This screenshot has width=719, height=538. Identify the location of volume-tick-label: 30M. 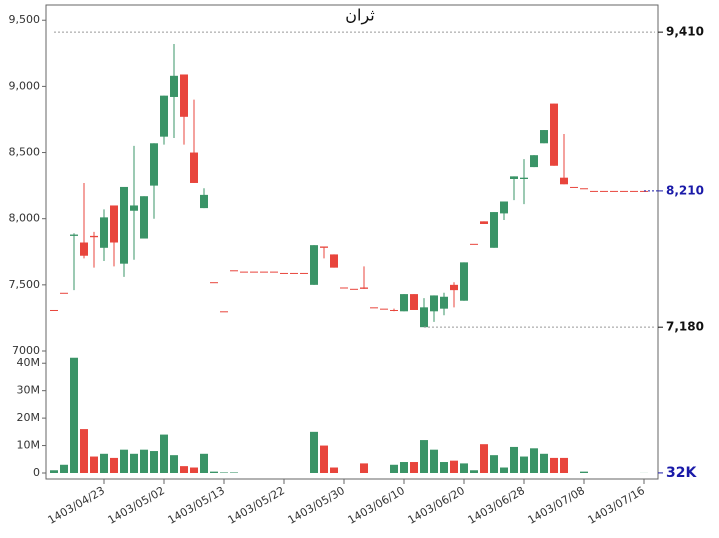
(29, 390).